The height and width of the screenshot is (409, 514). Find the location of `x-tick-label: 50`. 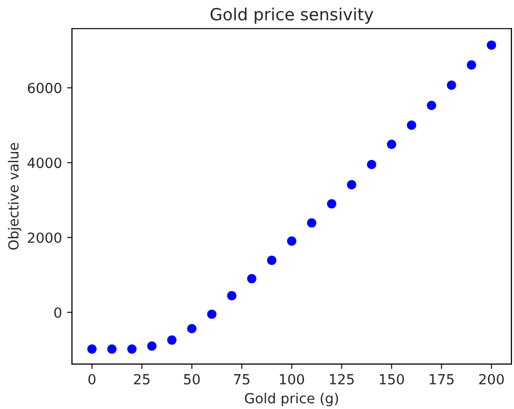

x-tick-label: 50 is located at coordinates (192, 379).